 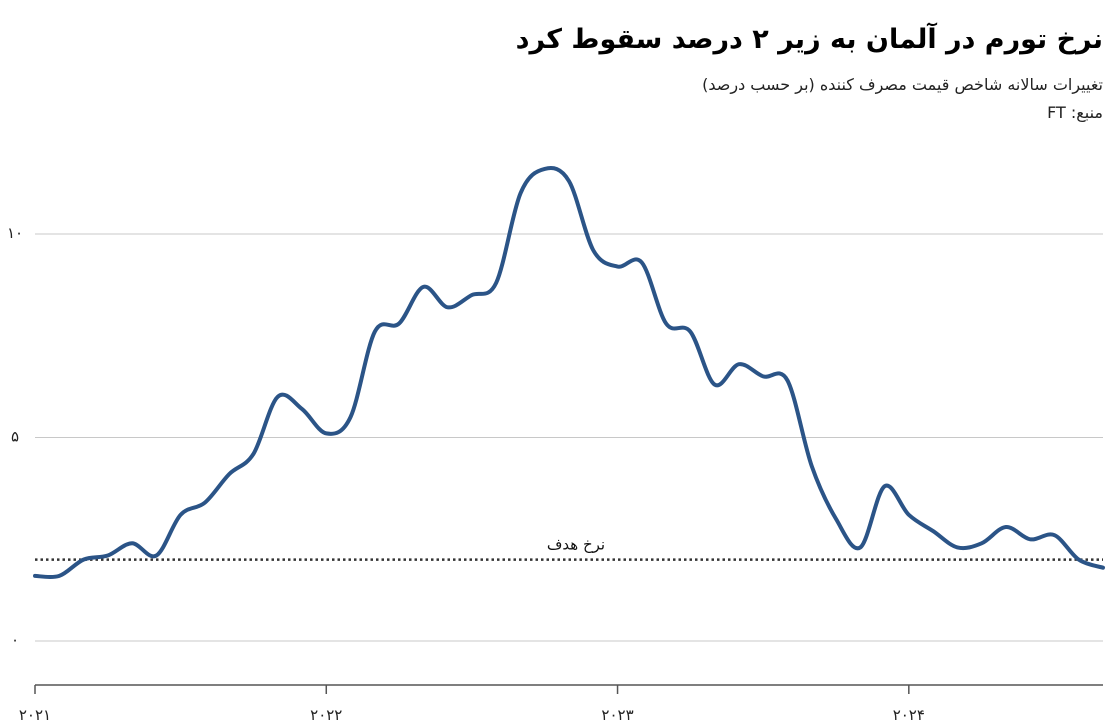 I want to click on y-tick-label-10: ۱۰, so click(x=15, y=233).